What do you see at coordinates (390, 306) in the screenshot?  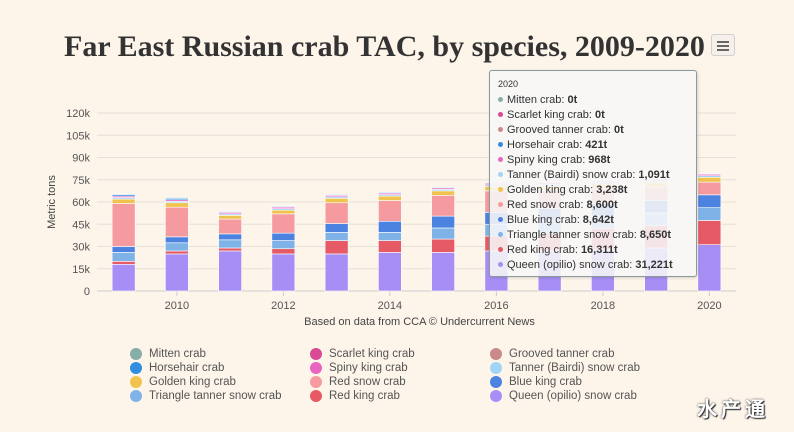 I see `x-tick-label: 2014` at bounding box center [390, 306].